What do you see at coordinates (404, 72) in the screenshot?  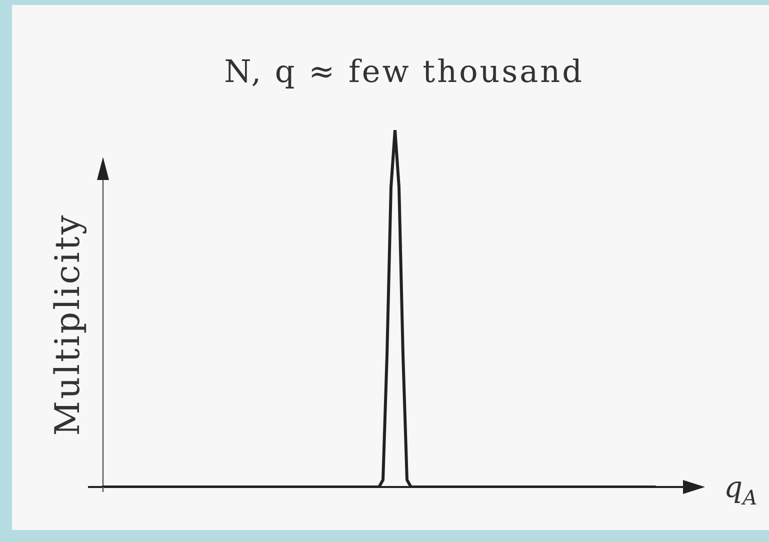 I see `chart-title: N, q ≈ few thousand` at bounding box center [404, 72].